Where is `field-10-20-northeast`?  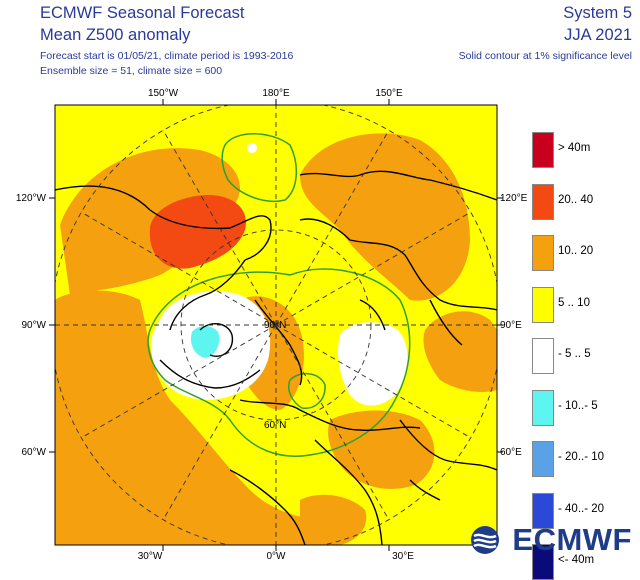
field-10-20-northeast is located at coordinates (385, 217).